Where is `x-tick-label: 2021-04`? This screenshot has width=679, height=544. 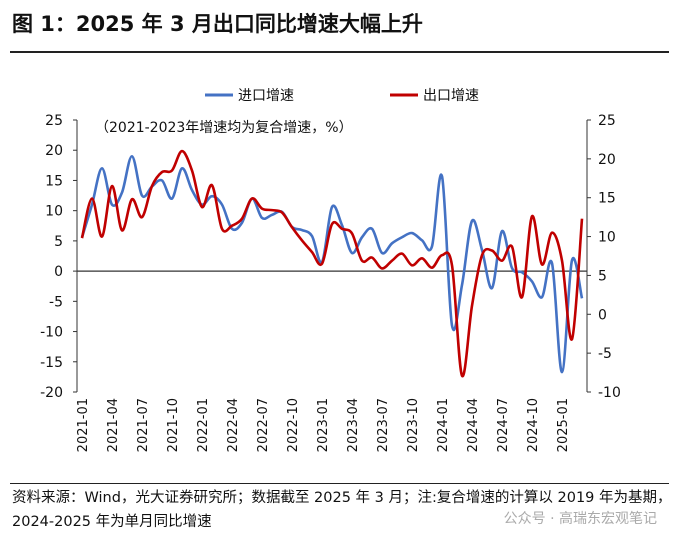 x-tick-label: 2021-04 is located at coordinates (113, 425).